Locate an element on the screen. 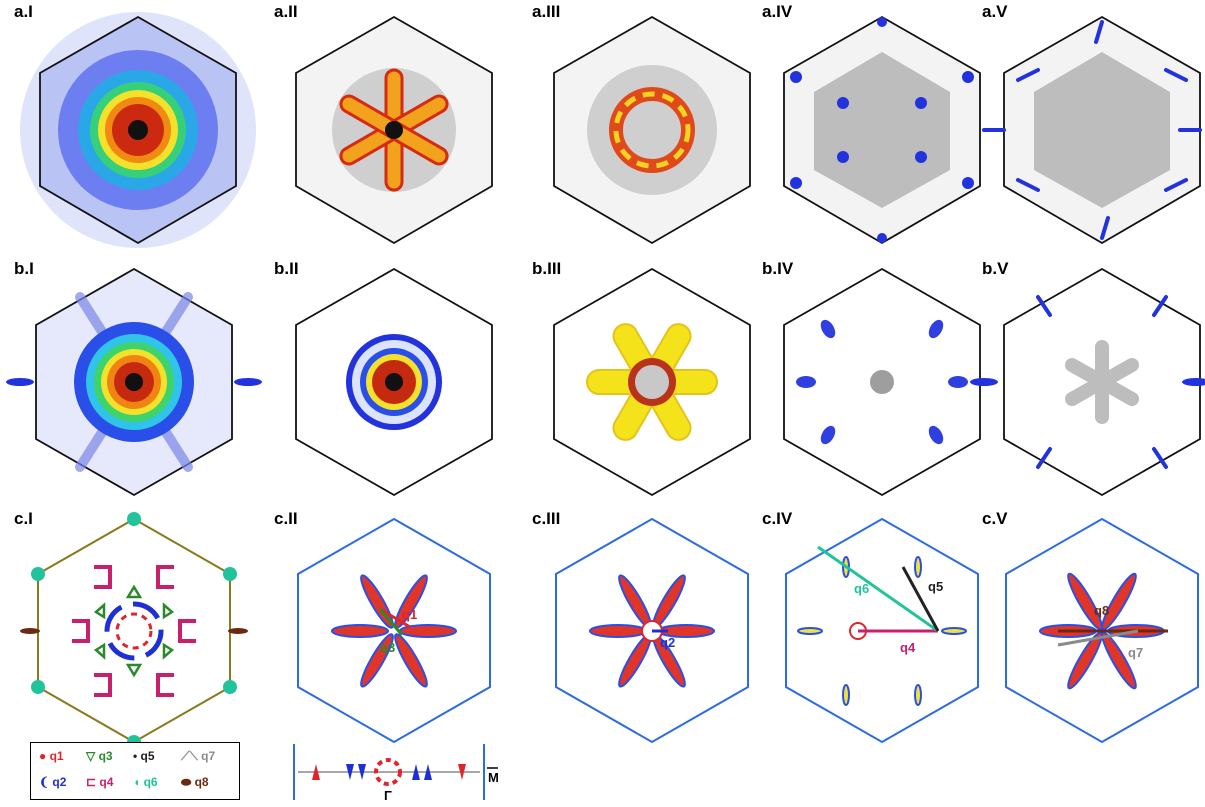  legend-q8: ⬬ q8 is located at coordinates (195, 782).